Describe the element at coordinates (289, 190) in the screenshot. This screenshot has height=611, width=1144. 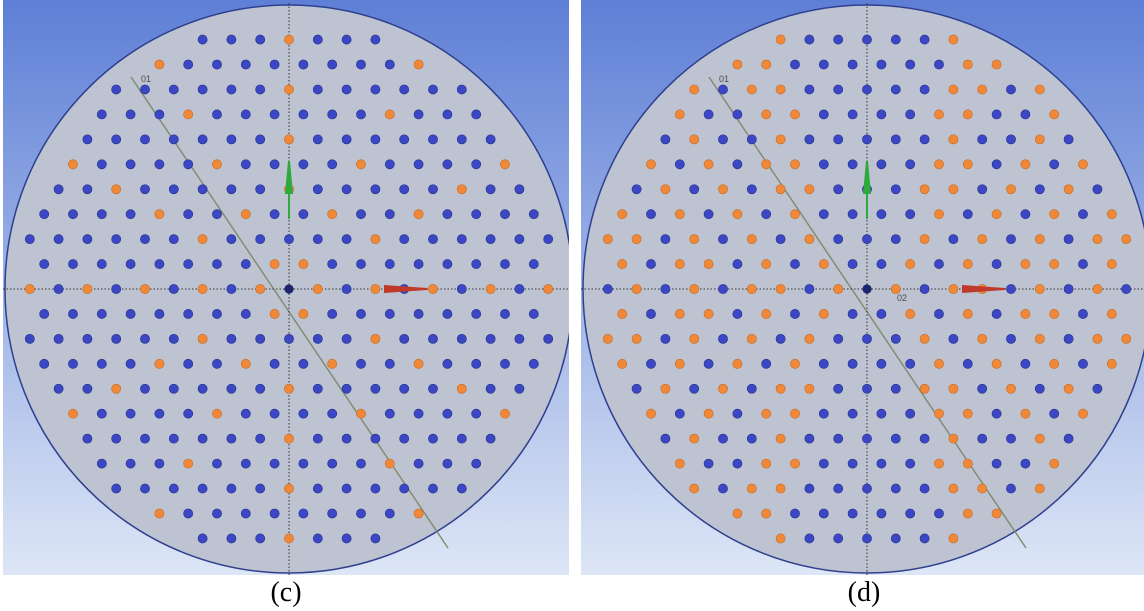
I see `green-y-arrow-icon` at that location.